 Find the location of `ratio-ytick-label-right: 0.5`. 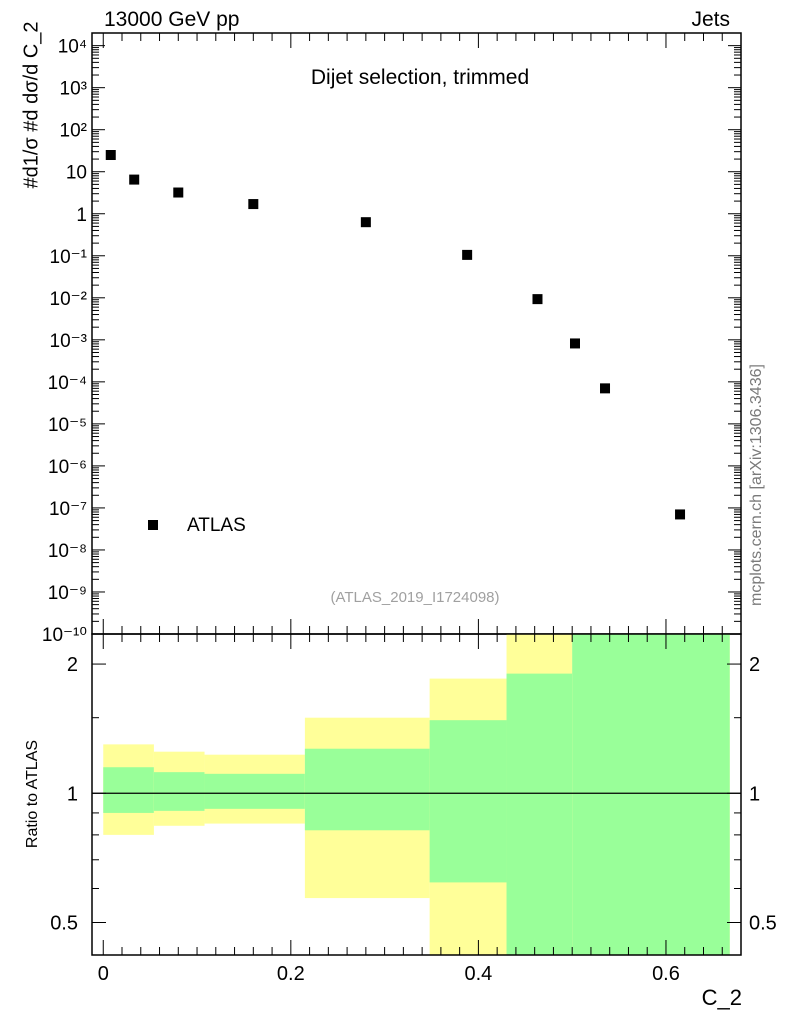

ratio-ytick-label-right: 0.5 is located at coordinates (763, 923).